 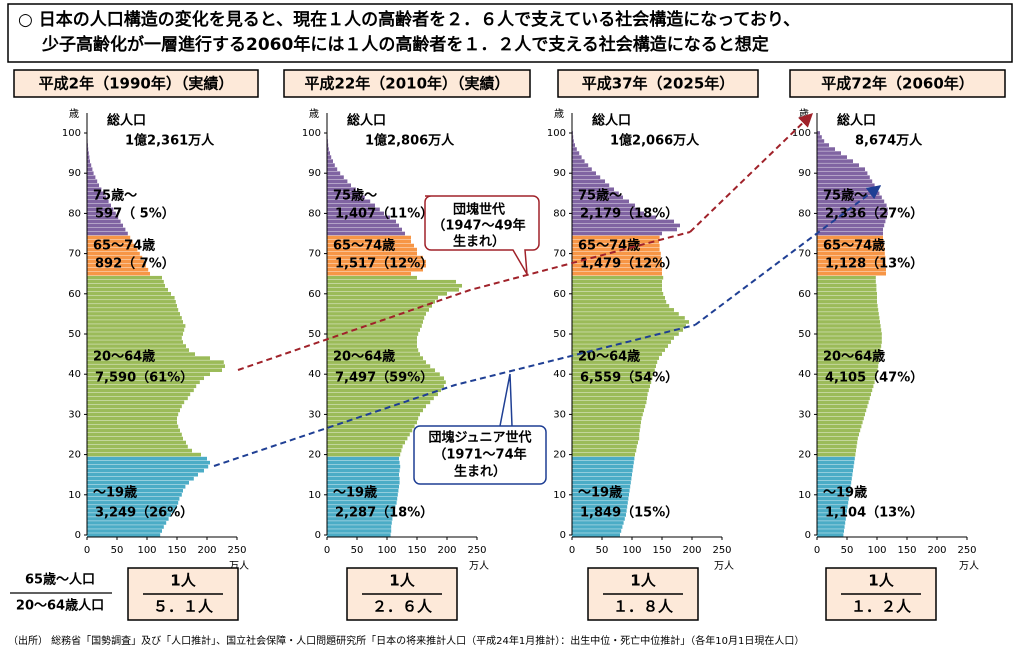 What do you see at coordinates (609, 246) in the screenshot?
I see `group-label: 65～74歳` at bounding box center [609, 246].